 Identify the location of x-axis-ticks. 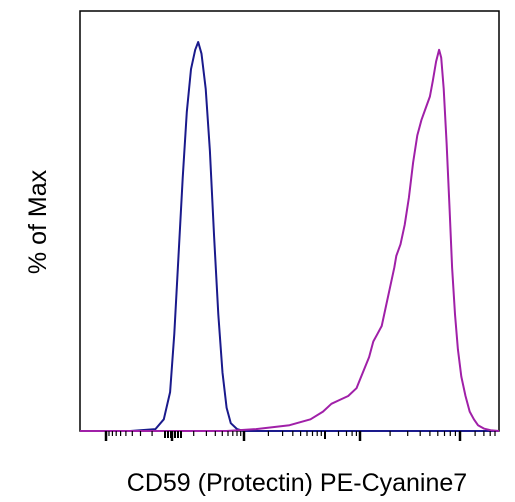
(300, 436).